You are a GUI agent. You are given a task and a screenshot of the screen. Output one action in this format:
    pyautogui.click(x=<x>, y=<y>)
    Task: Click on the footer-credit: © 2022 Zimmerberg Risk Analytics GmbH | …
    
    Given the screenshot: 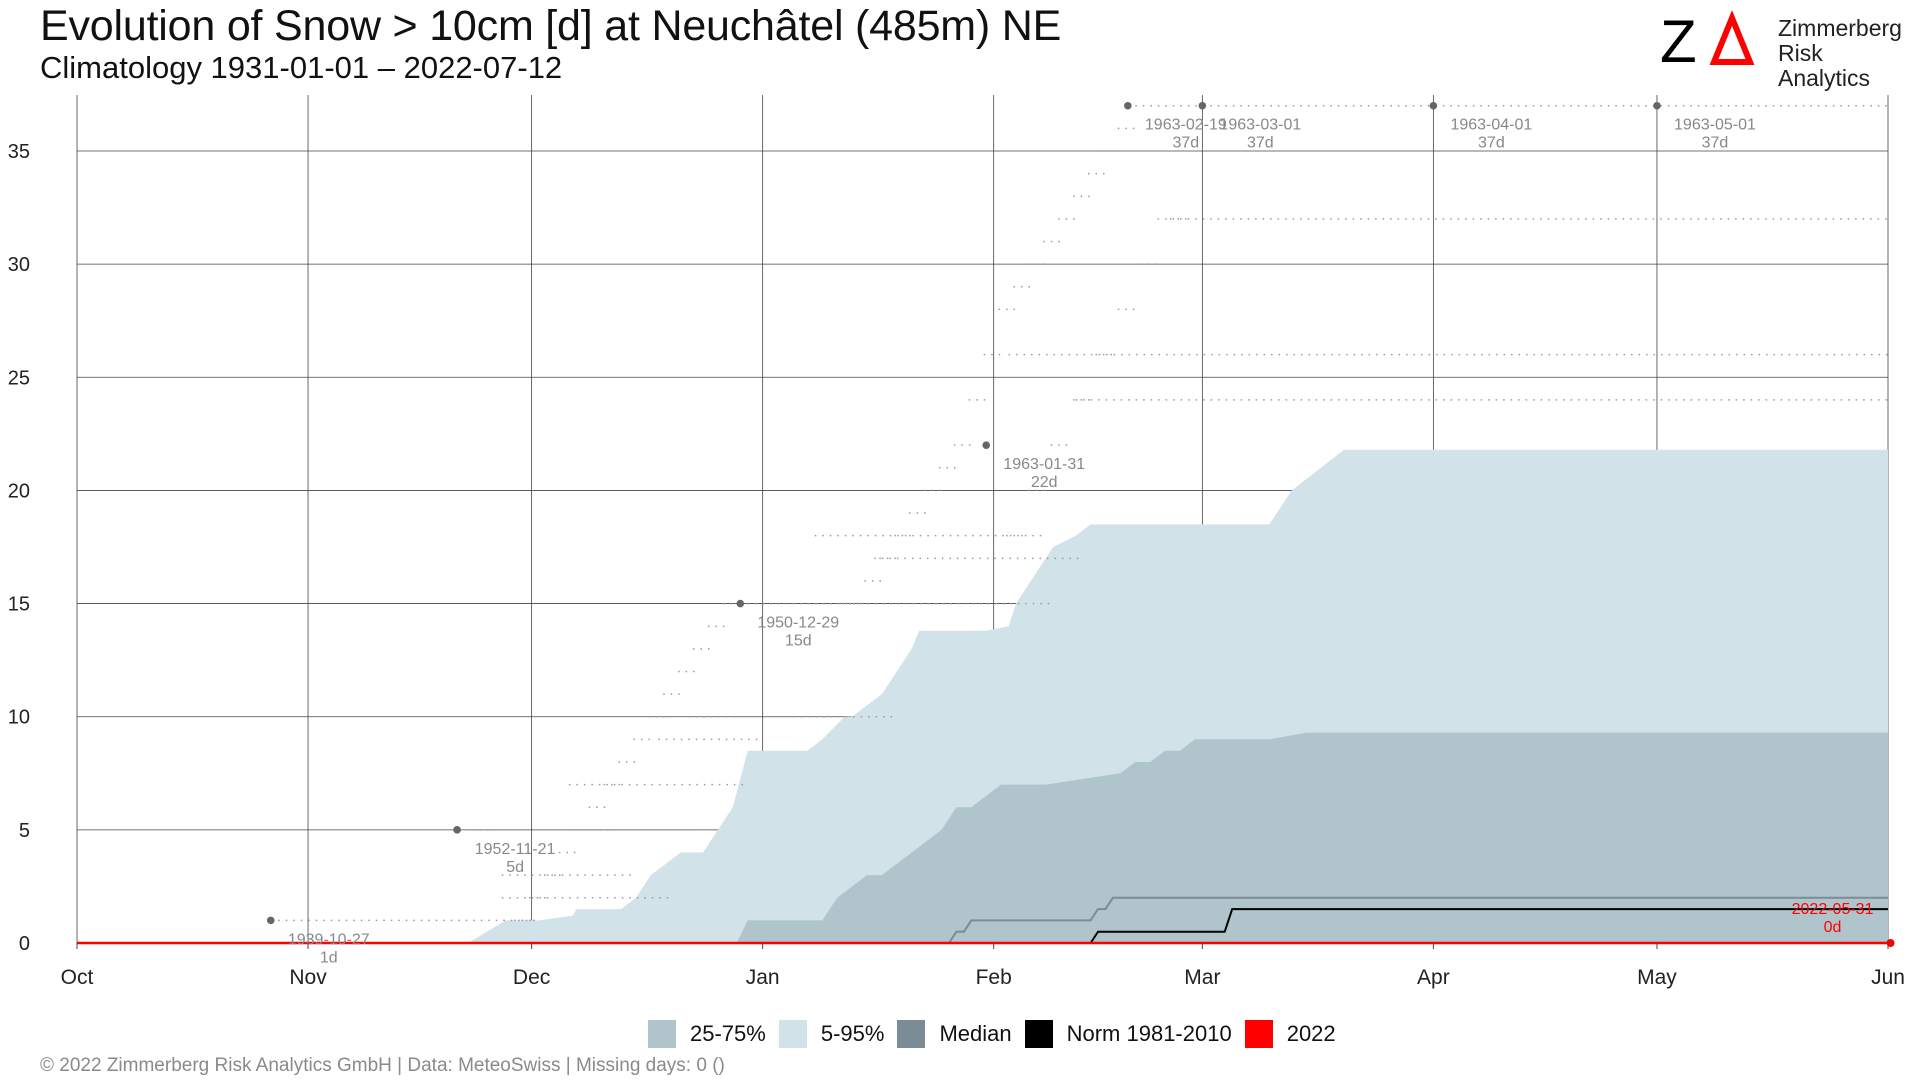 What is the action you would take?
    pyautogui.click(x=382, y=1065)
    